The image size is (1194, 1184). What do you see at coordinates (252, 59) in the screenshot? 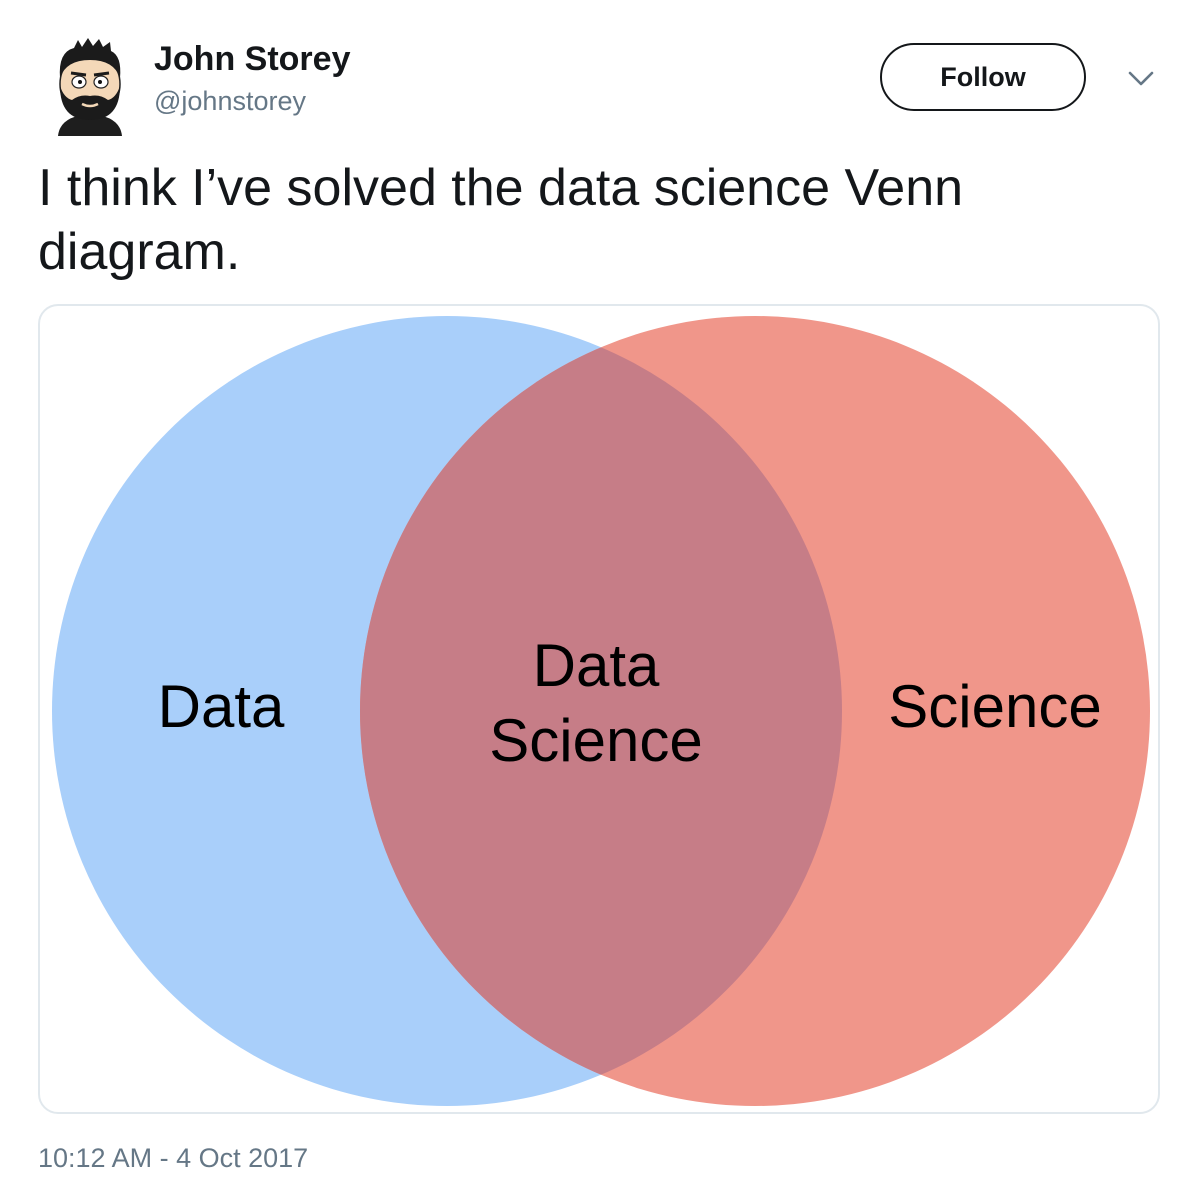
I see `author-name: John Storey` at bounding box center [252, 59].